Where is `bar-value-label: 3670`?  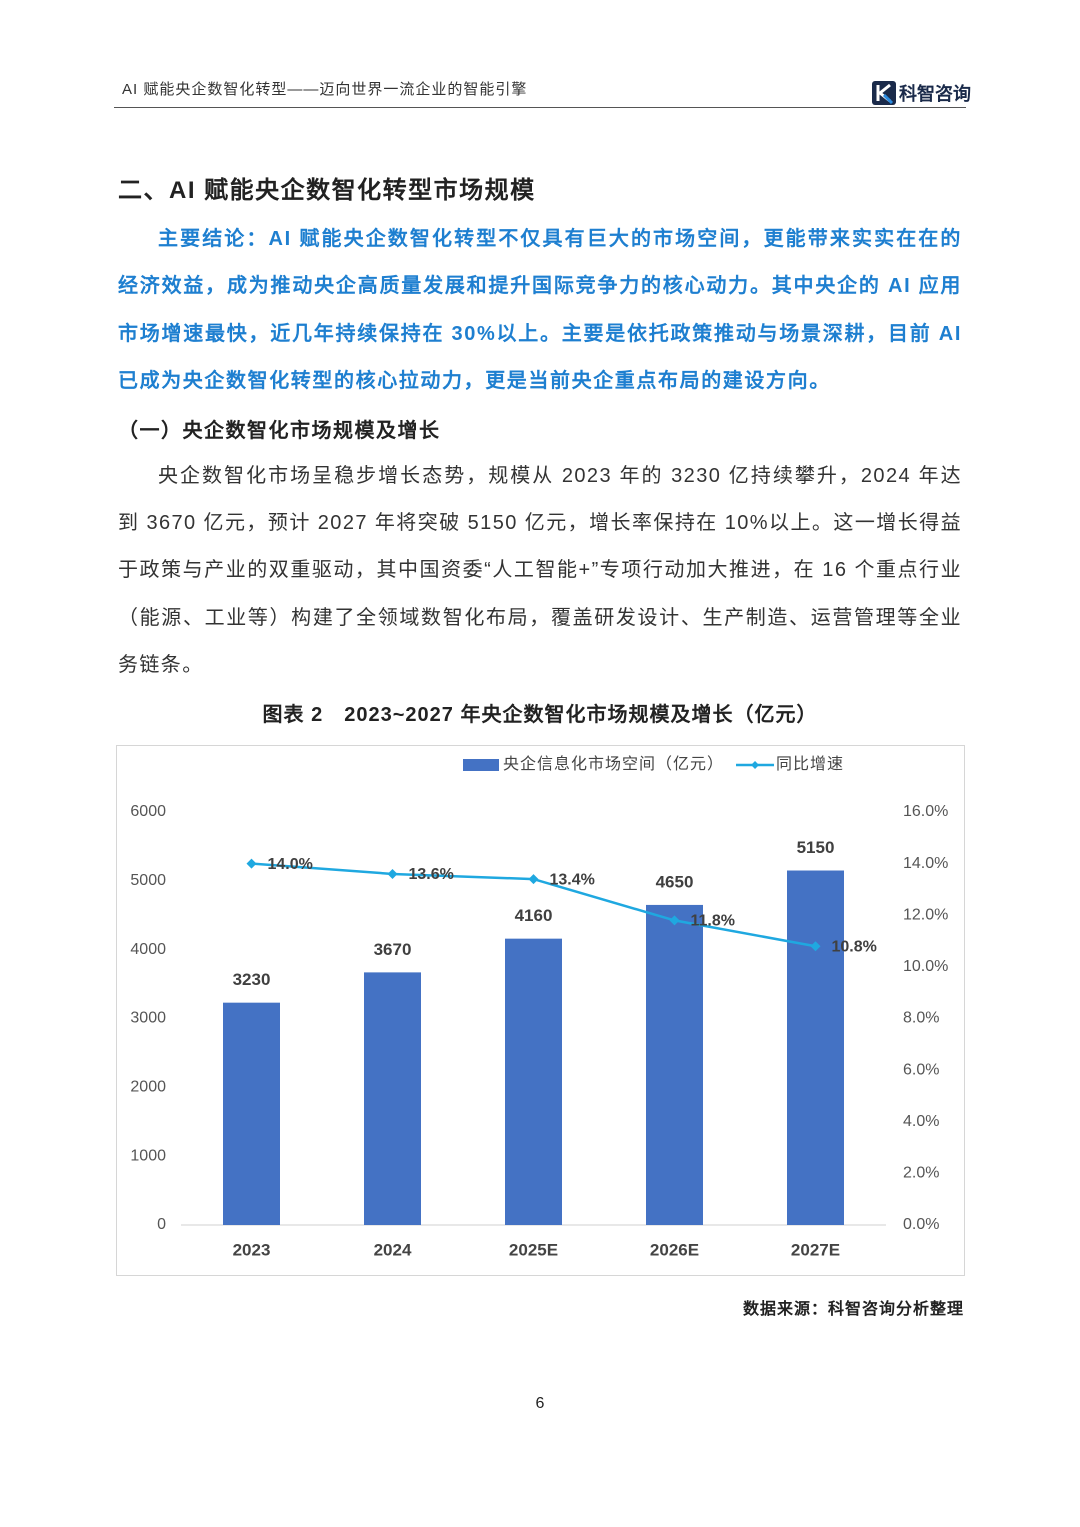
bar-value-label: 3670 is located at coordinates (393, 949).